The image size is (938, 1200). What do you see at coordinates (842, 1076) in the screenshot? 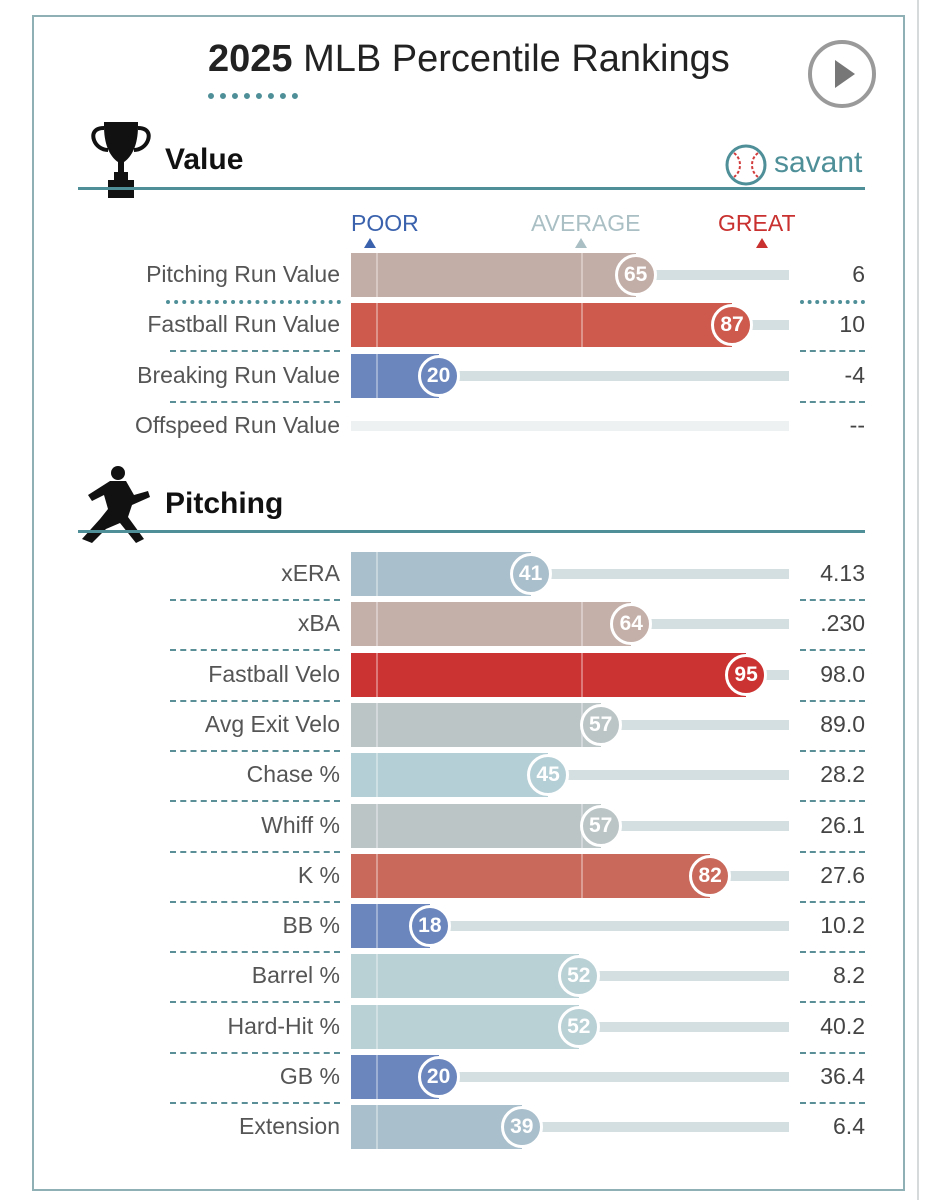
I see `row-value-gb: 36.4` at bounding box center [842, 1076].